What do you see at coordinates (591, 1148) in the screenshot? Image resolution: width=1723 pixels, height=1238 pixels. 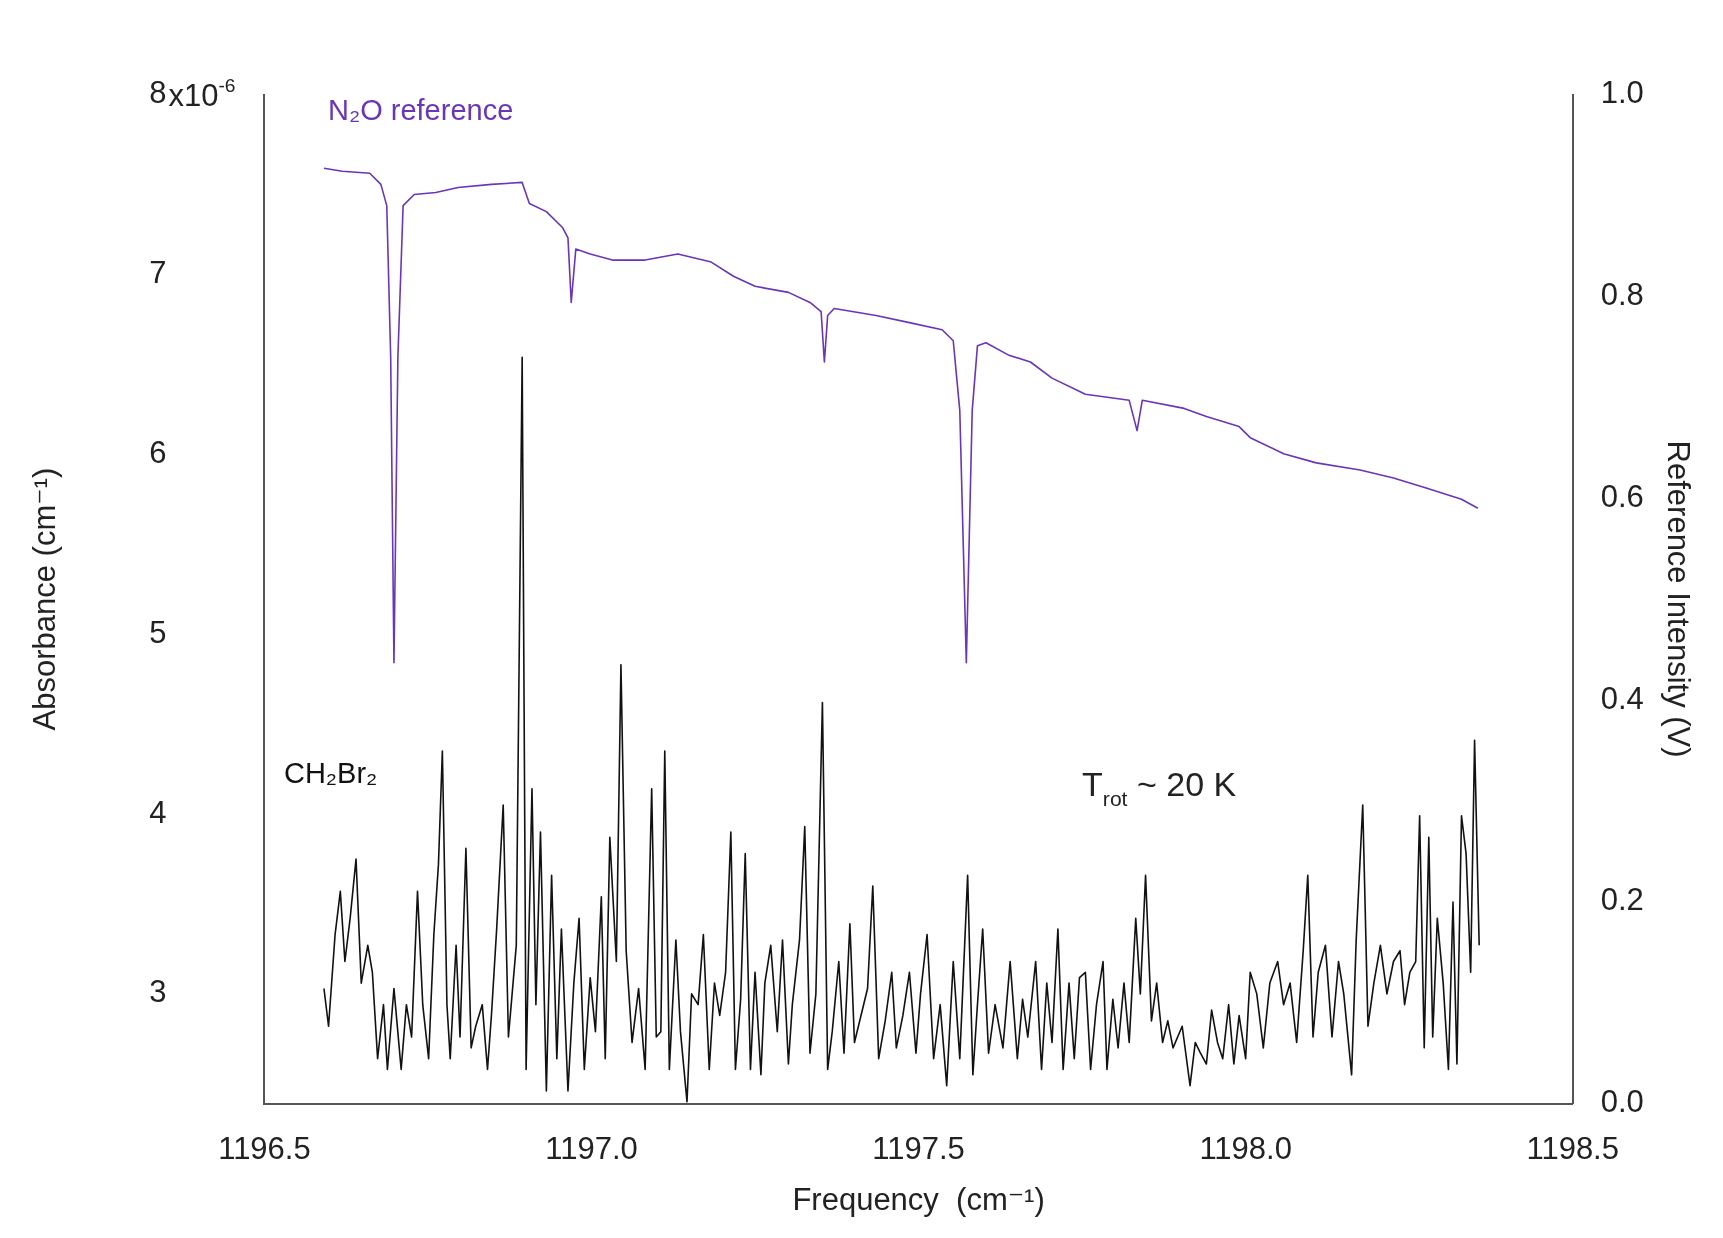 I see `x-tick-label: 1197.0` at bounding box center [591, 1148].